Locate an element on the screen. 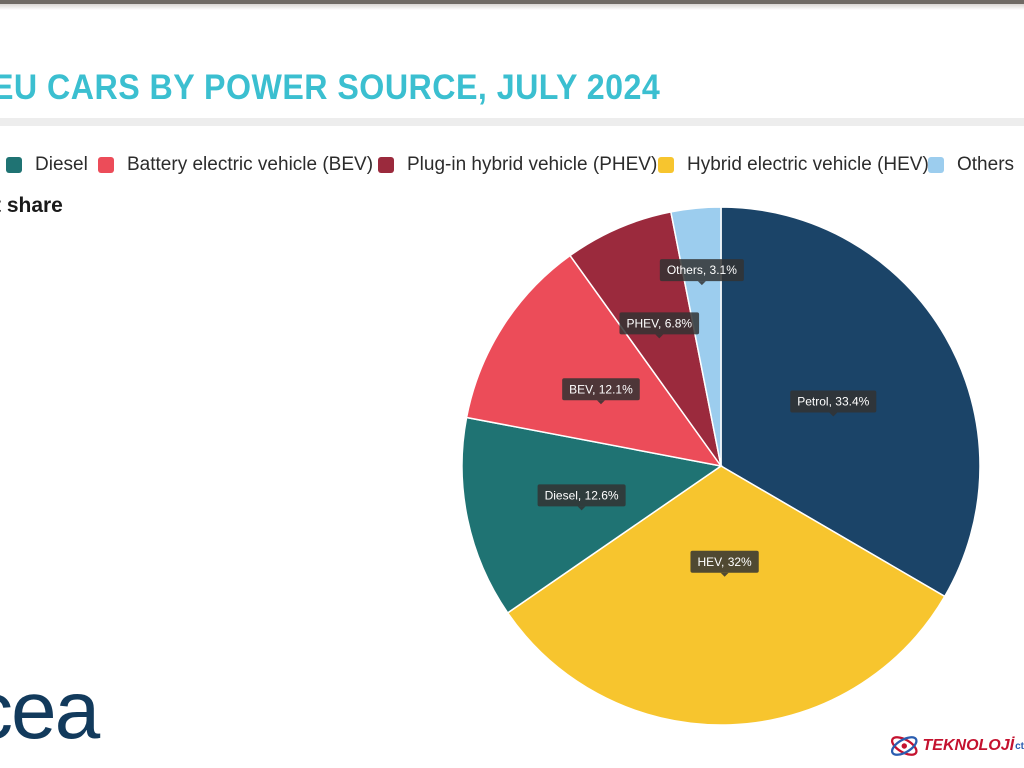 The height and width of the screenshot is (768, 1024). data-label-pointer-diesel is located at coordinates (581, 508).